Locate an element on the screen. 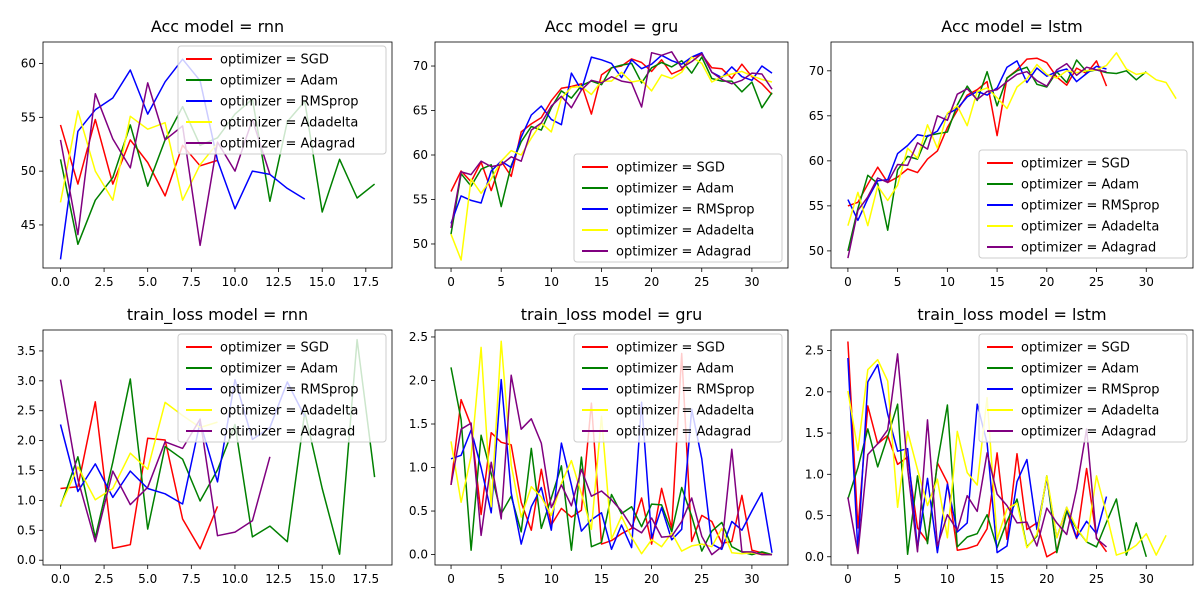  y-tick-label: 3.0 is located at coordinates (26, 381).